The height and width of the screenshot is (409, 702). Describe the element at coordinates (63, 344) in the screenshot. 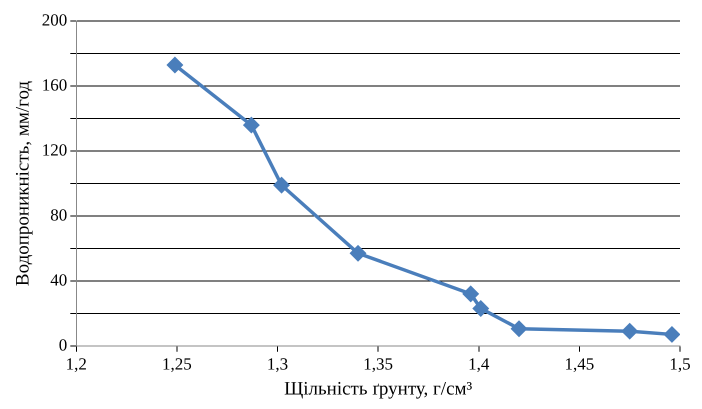

I see `y-tick-label: 0` at that location.